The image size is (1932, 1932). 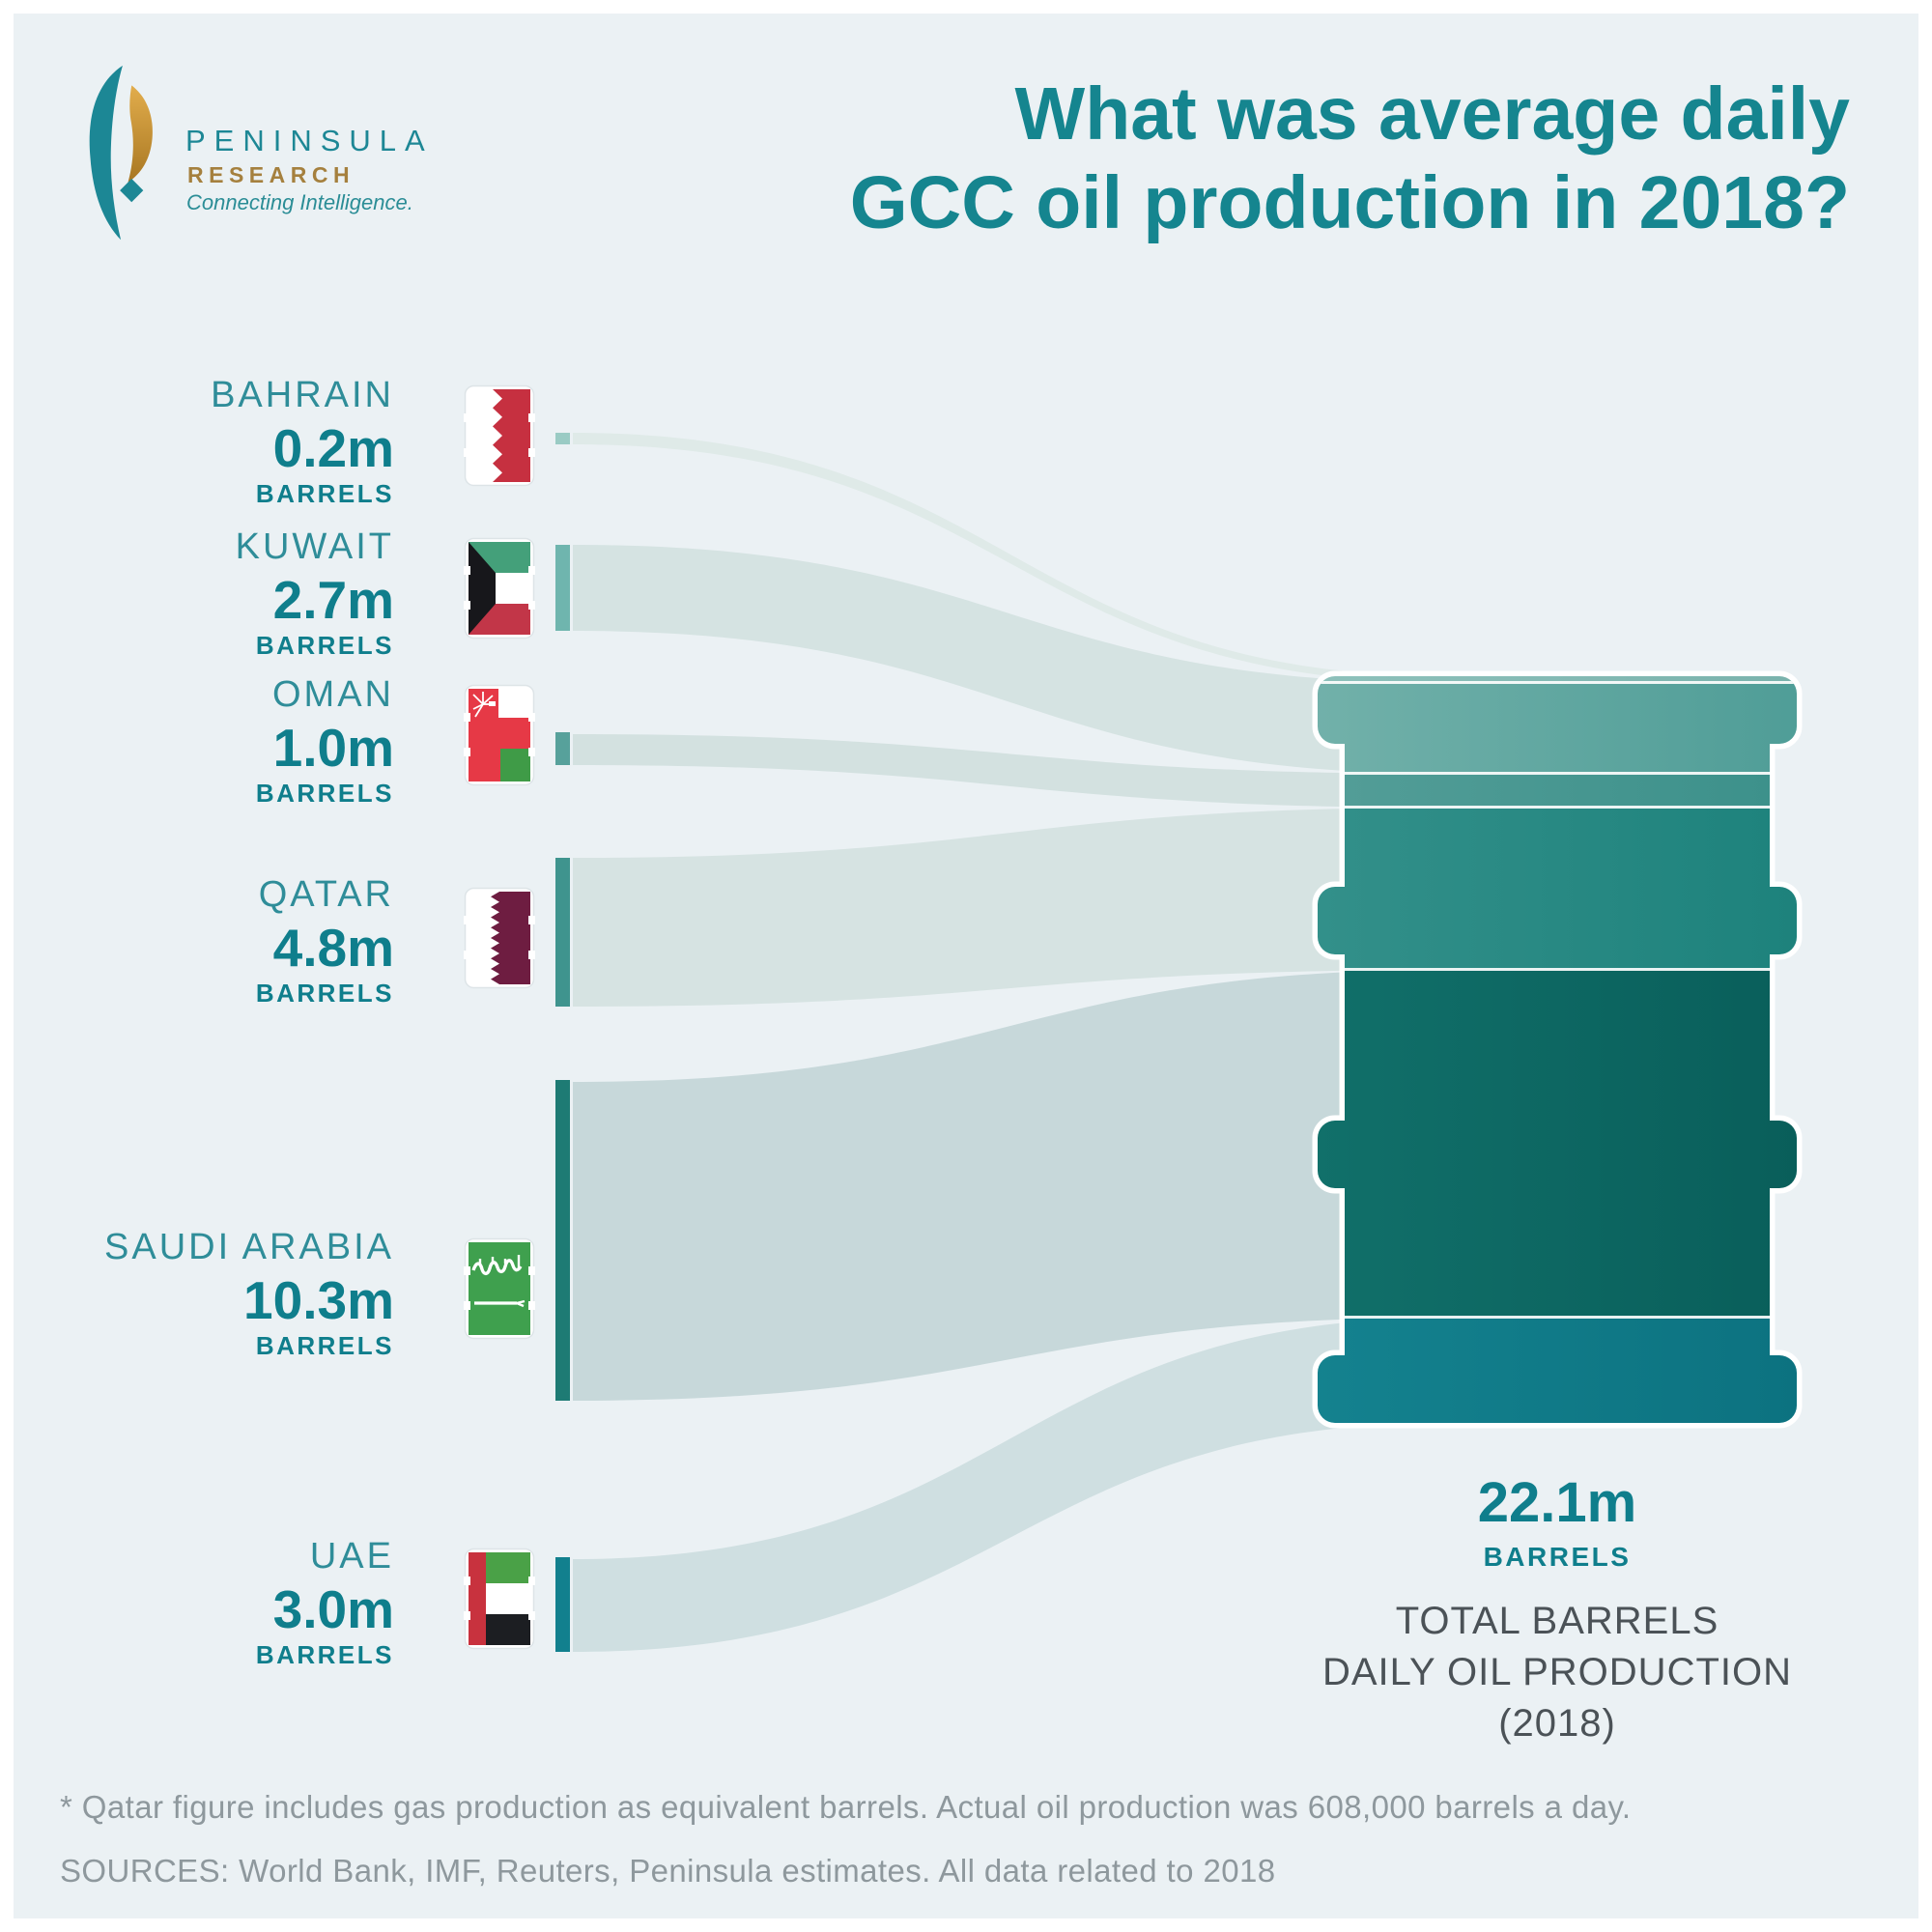 What do you see at coordinates (299, 202) in the screenshot?
I see `brand-tagline: Connecting Intelligence.` at bounding box center [299, 202].